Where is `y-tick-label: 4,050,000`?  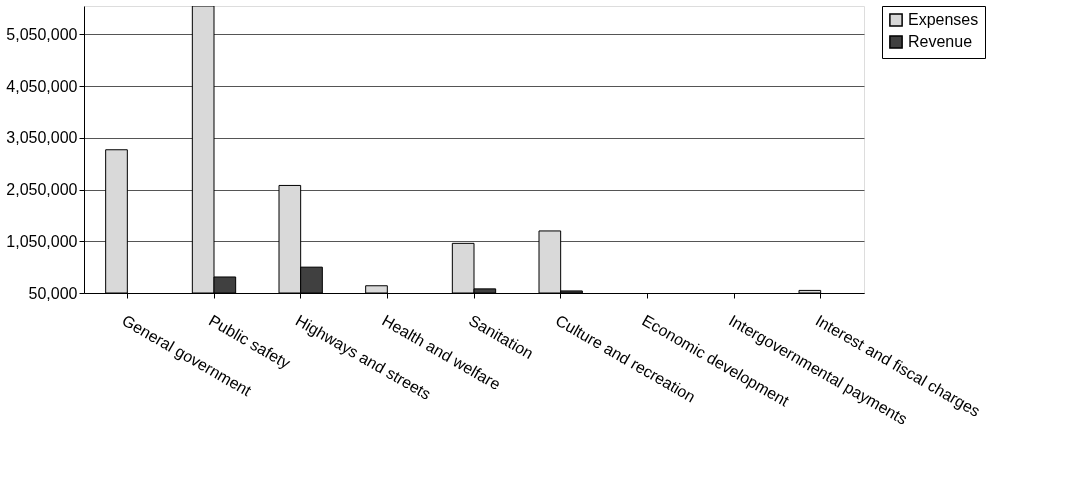
y-tick-label: 4,050,000 is located at coordinates (42, 86).